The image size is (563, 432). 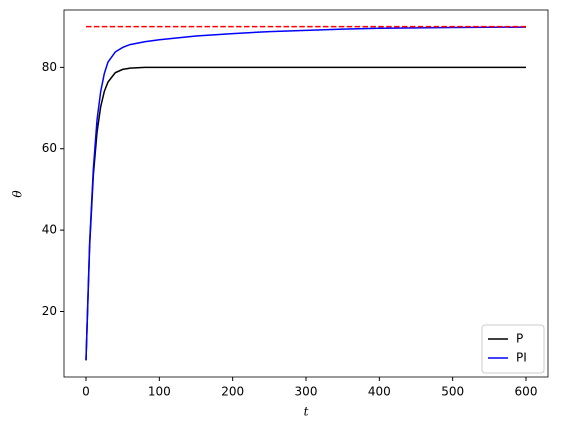 What do you see at coordinates (306, 392) in the screenshot?
I see `x-tick-label: 300` at bounding box center [306, 392].